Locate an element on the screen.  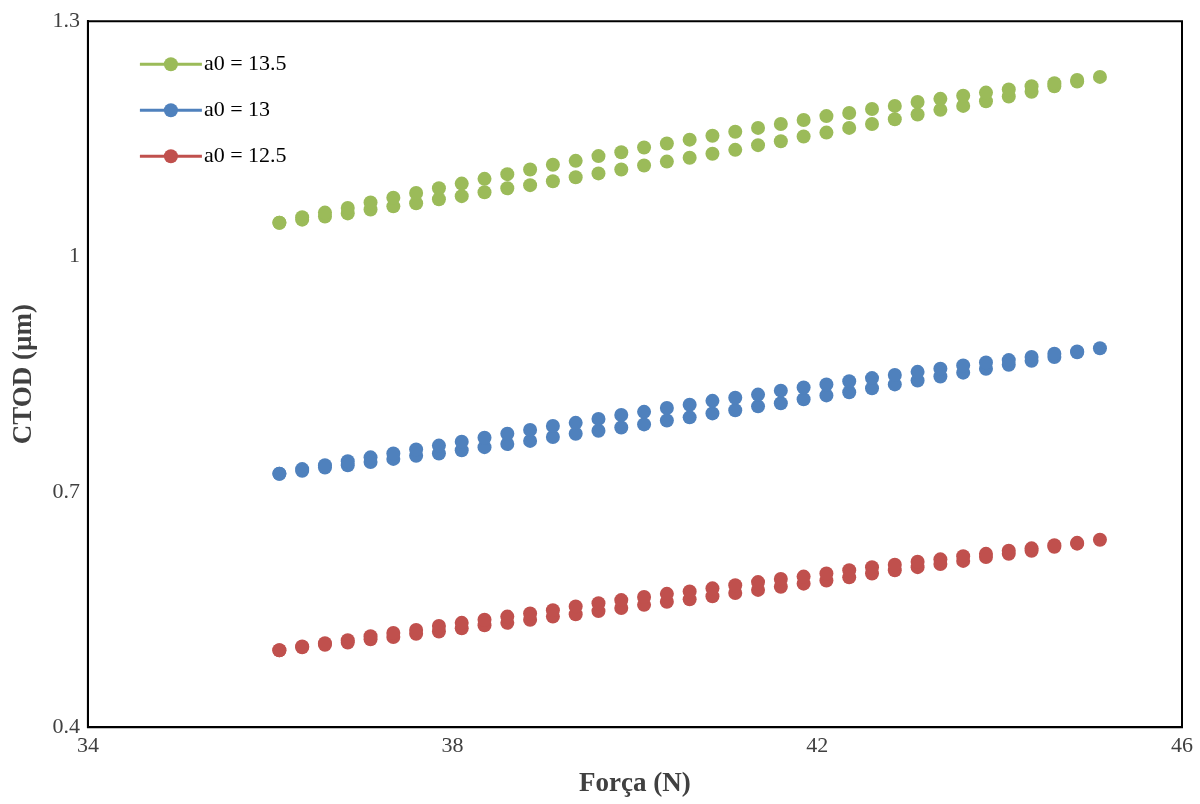
y-tick-label: 1 is located at coordinates (74, 255).